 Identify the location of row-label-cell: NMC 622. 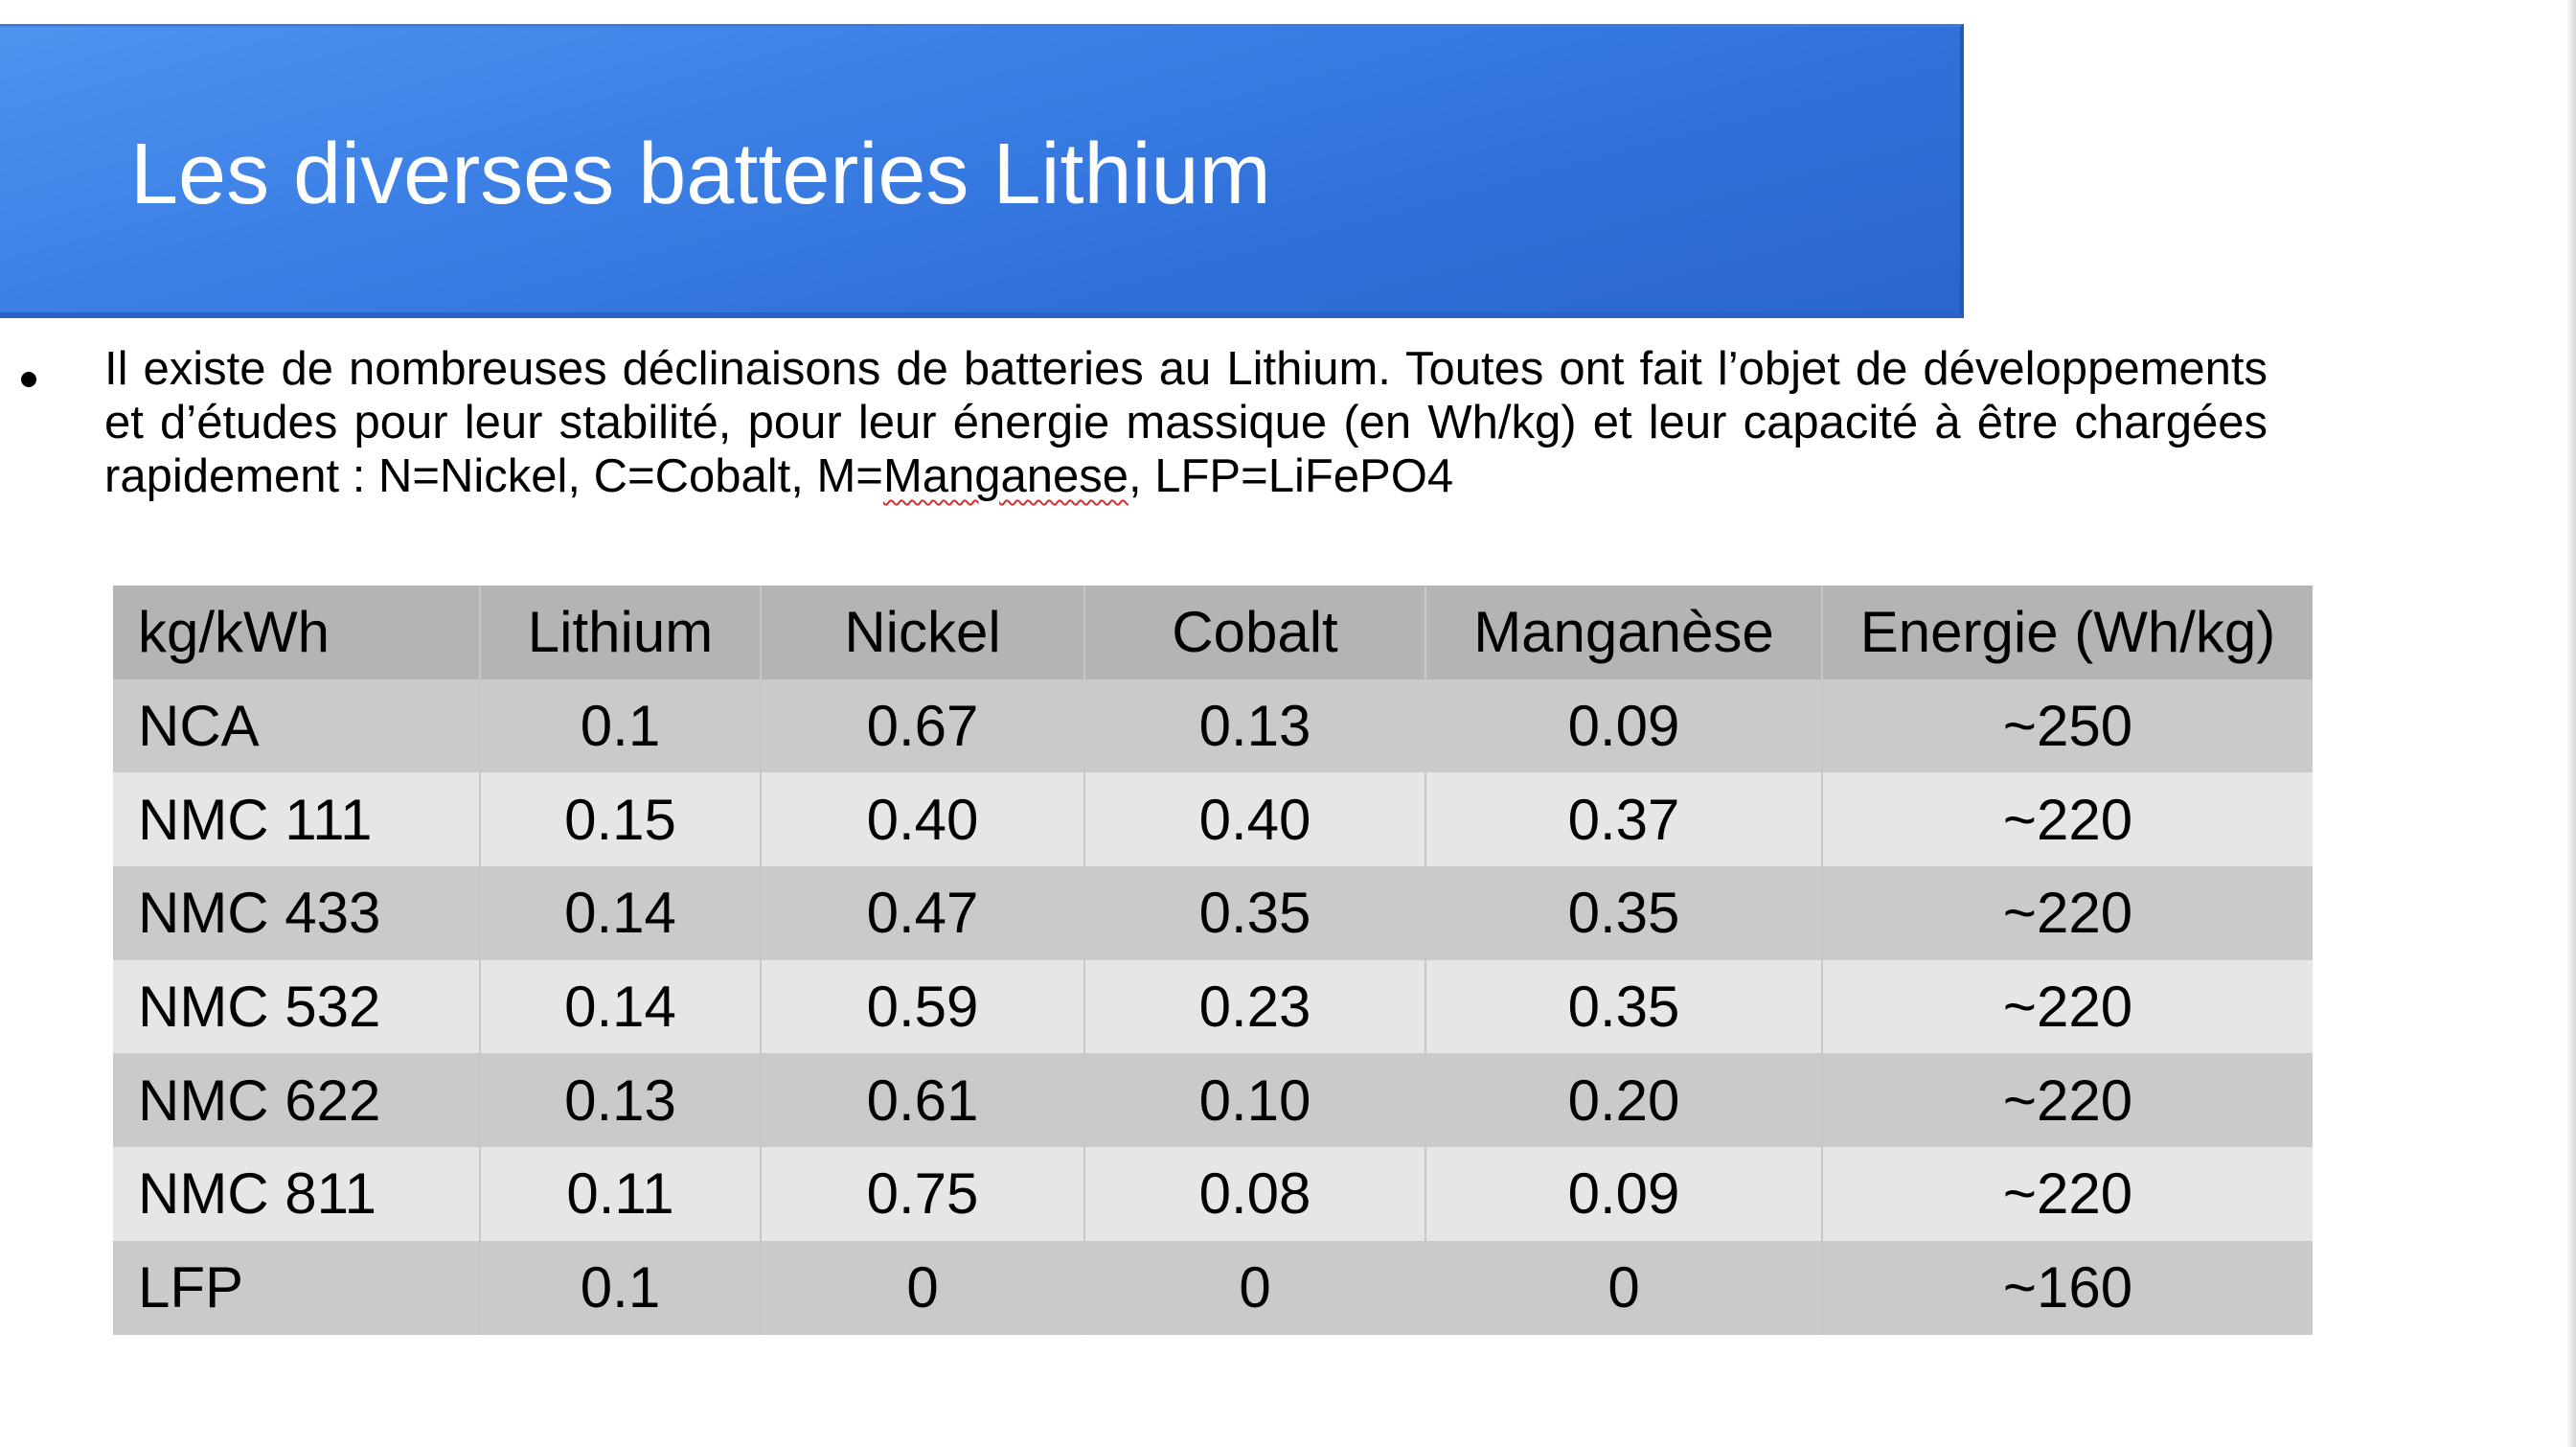
(297, 1101).